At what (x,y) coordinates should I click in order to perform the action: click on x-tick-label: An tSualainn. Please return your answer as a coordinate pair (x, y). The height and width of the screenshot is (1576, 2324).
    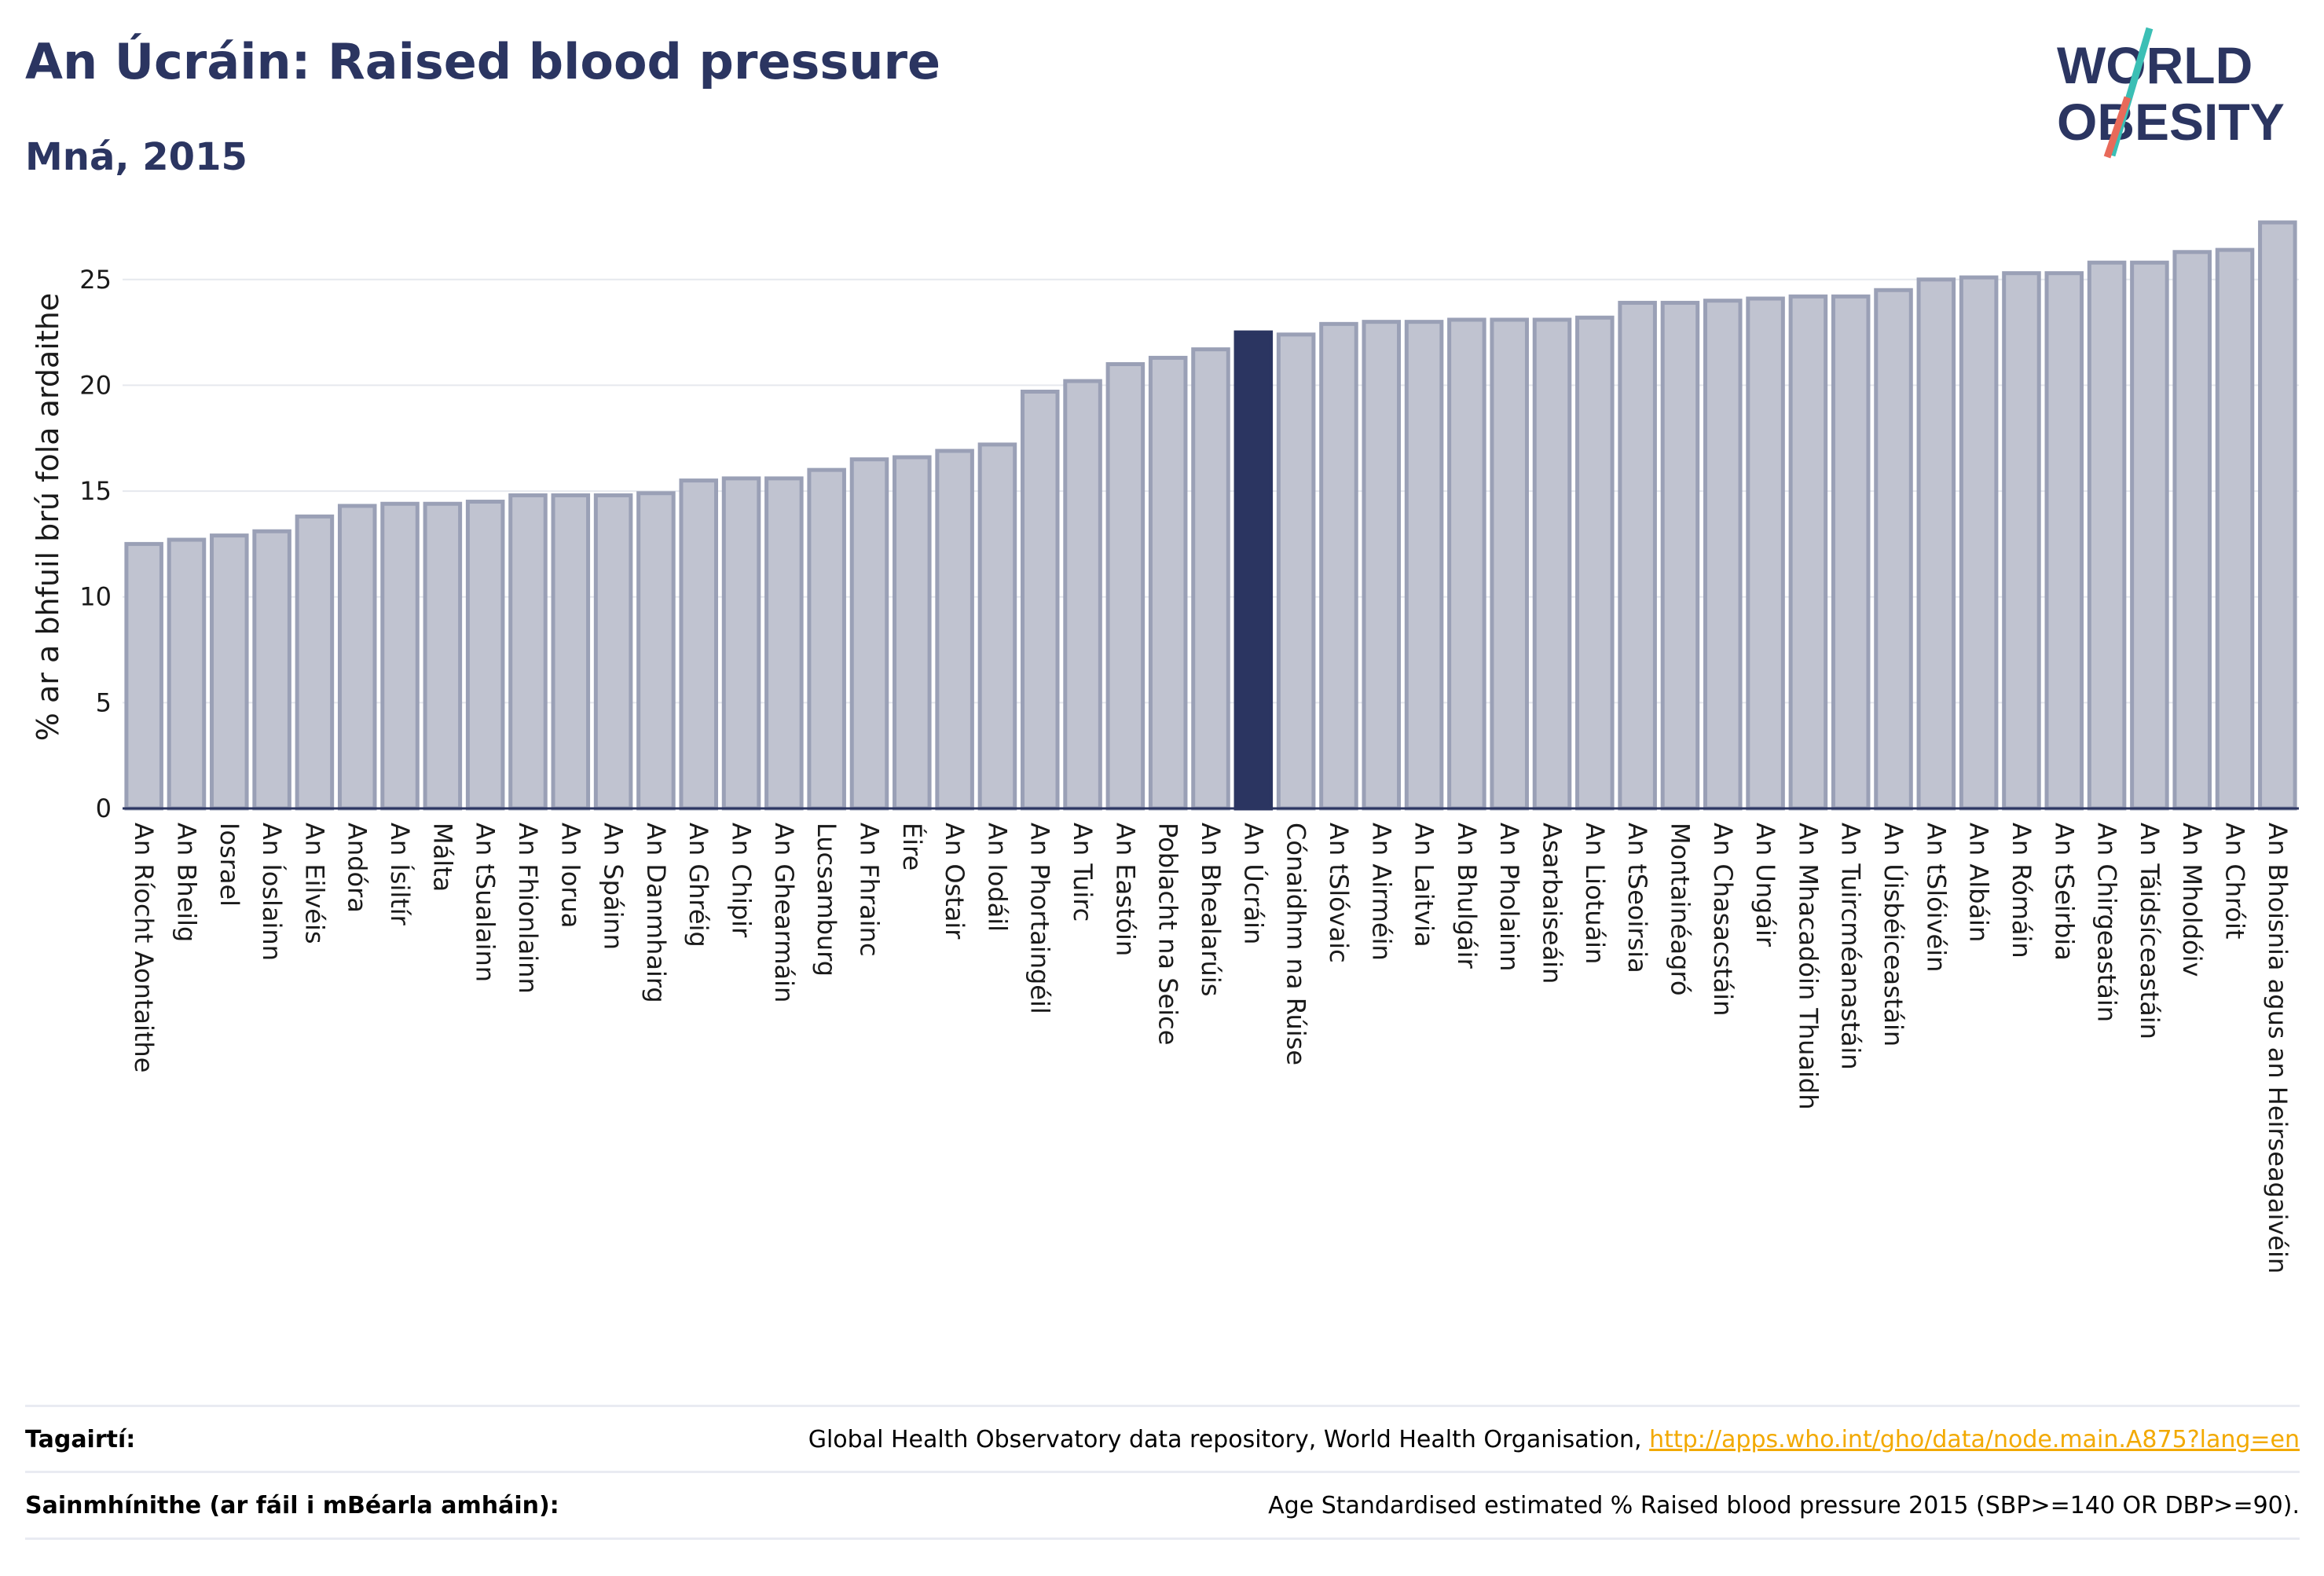
    Looking at the image, I should click on (485, 902).